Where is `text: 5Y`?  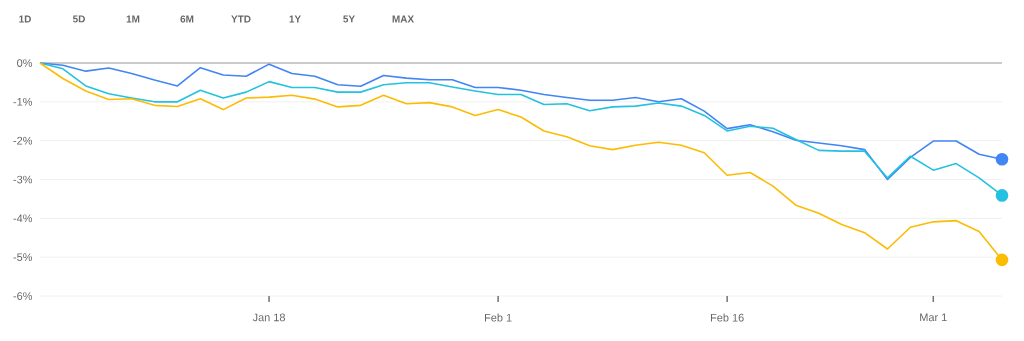 text: 5Y is located at coordinates (349, 19).